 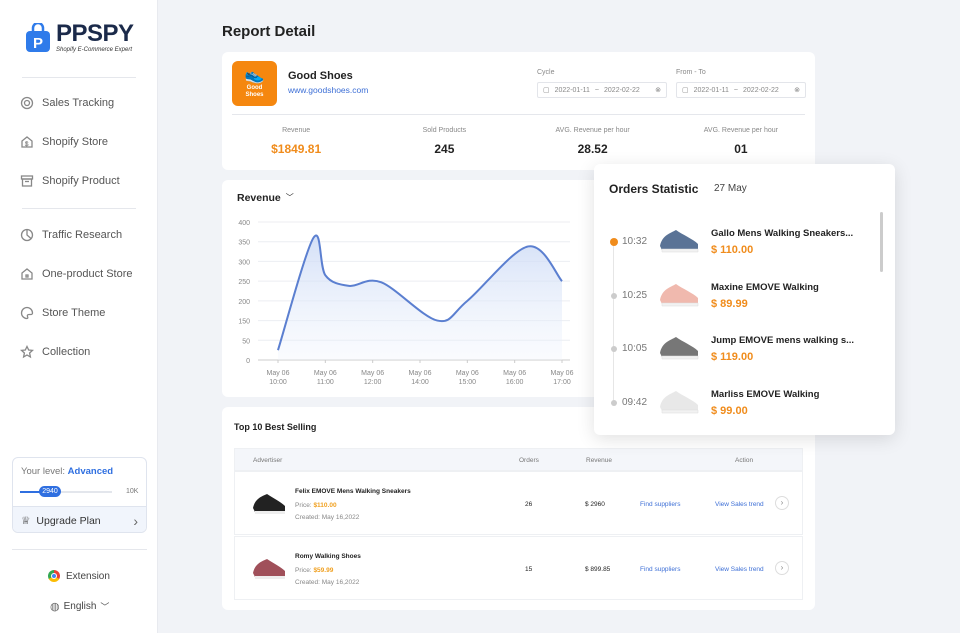 What do you see at coordinates (444, 141) in the screenshot?
I see `stat-sold-products: Sold Products 245` at bounding box center [444, 141].